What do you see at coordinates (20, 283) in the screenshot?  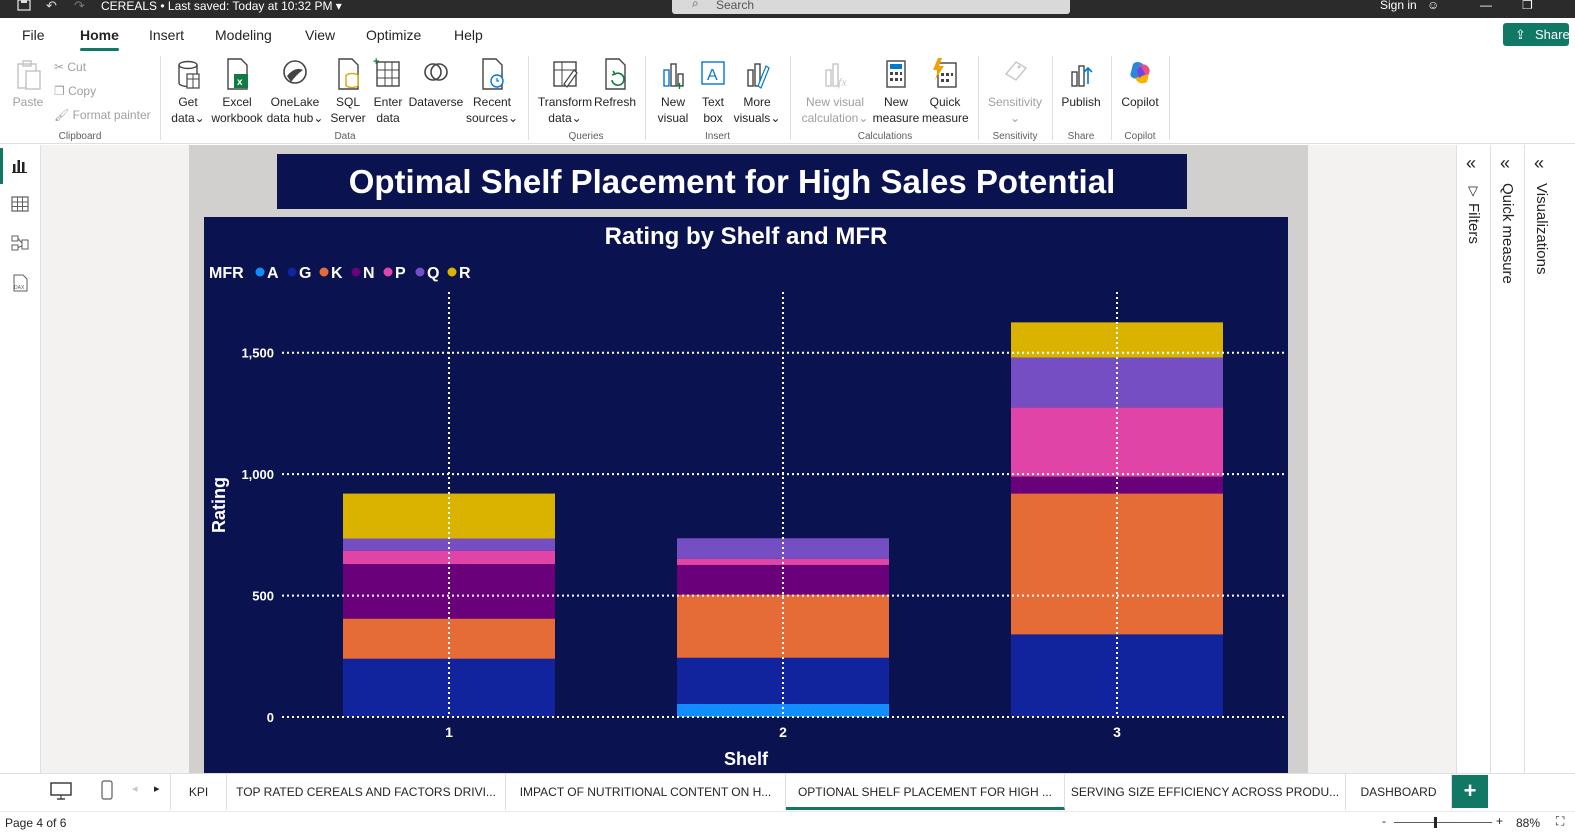 I see `dax-query-view-icon: DAX` at bounding box center [20, 283].